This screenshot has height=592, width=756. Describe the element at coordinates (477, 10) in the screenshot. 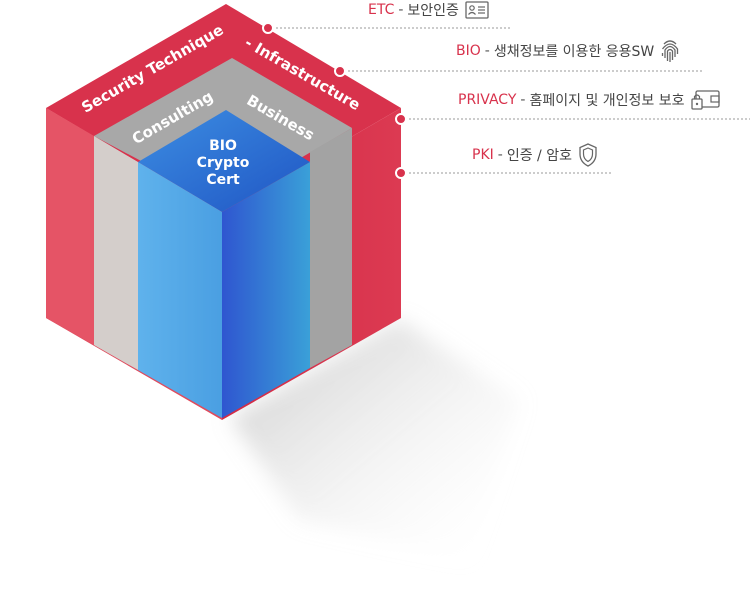

I see `id-card-icon` at that location.